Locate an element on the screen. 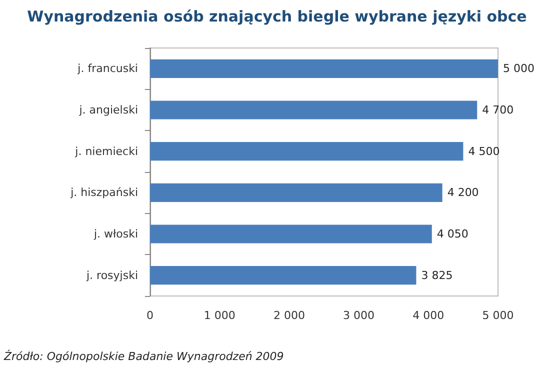 The width and height of the screenshot is (554, 368). y-tick-label: j. niemiecki is located at coordinates (106, 151).